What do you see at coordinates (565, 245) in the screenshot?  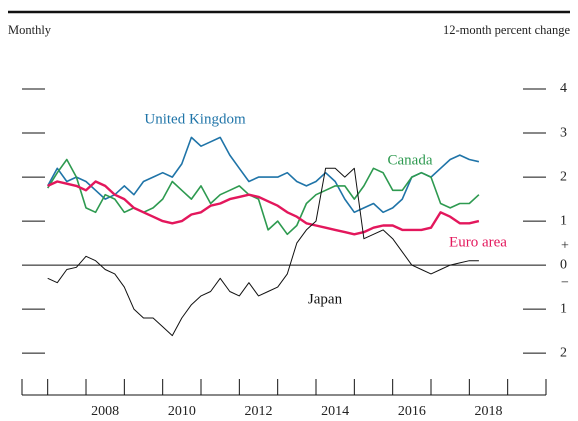 I see `plus-sign: +` at bounding box center [565, 245].